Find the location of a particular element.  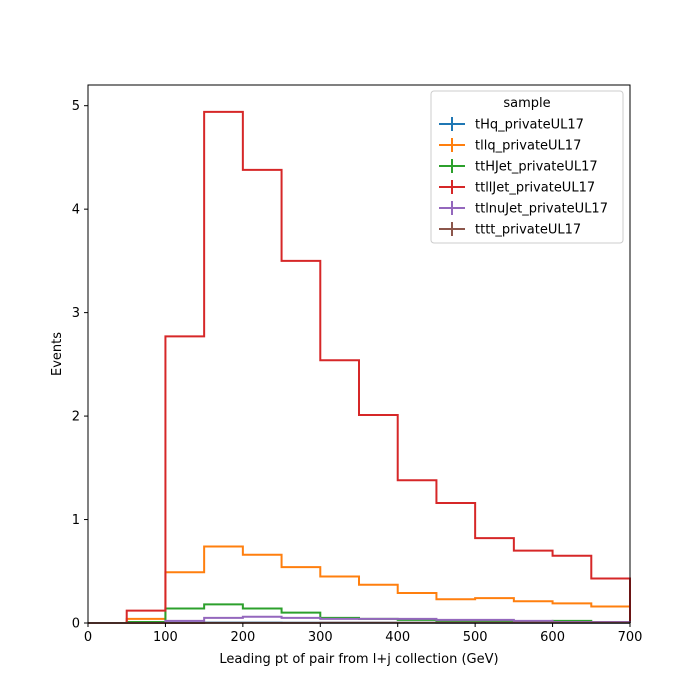

legend-item: ttllJet_privateUL17 is located at coordinates (517, 188).